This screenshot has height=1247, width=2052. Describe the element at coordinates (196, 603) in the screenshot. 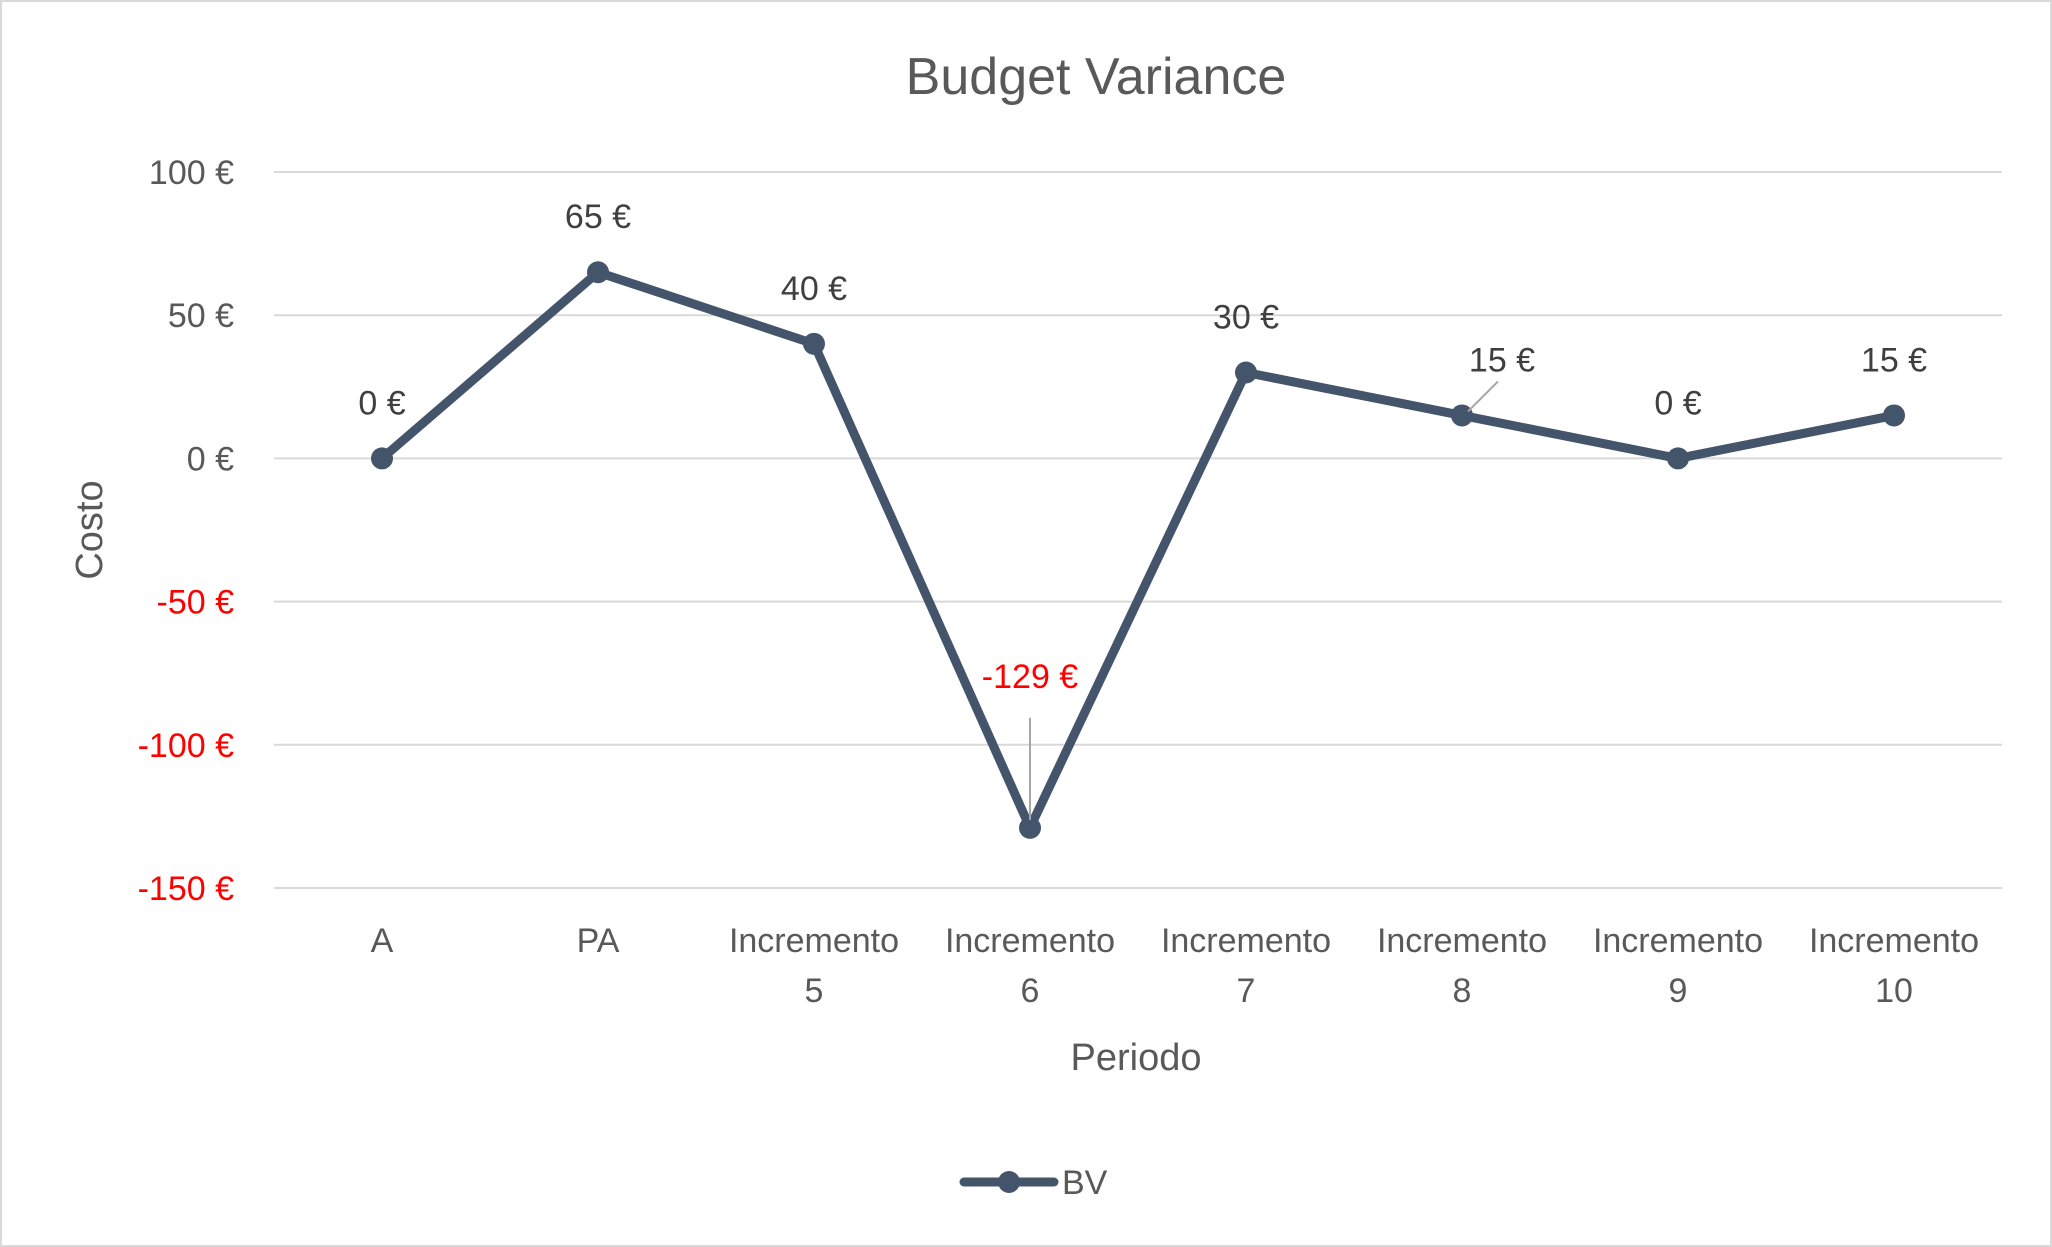

I see `y-tick-label: -50 €` at that location.